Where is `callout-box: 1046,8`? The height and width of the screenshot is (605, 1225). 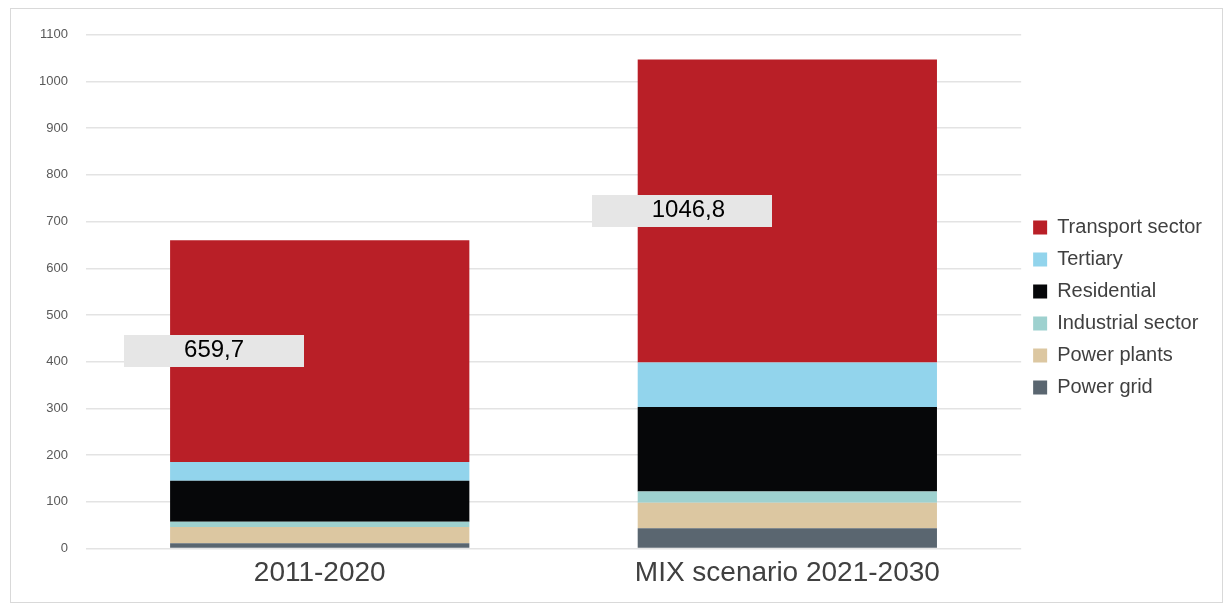 callout-box: 1046,8 is located at coordinates (681, 211).